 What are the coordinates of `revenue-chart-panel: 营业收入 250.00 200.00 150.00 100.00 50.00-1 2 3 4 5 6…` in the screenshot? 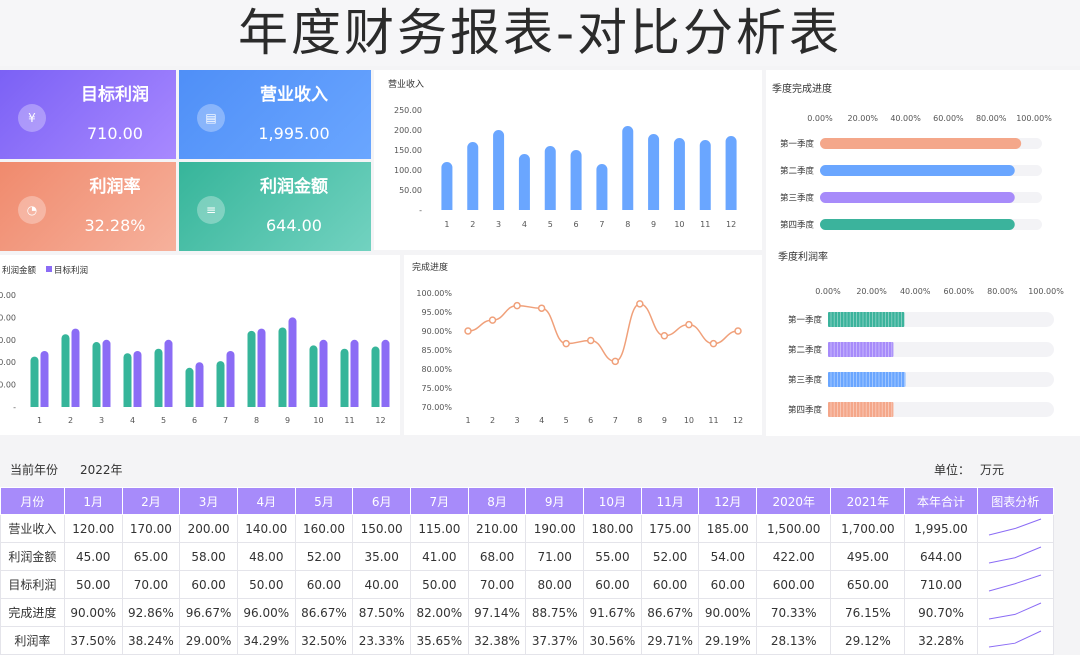 It's located at (568, 160).